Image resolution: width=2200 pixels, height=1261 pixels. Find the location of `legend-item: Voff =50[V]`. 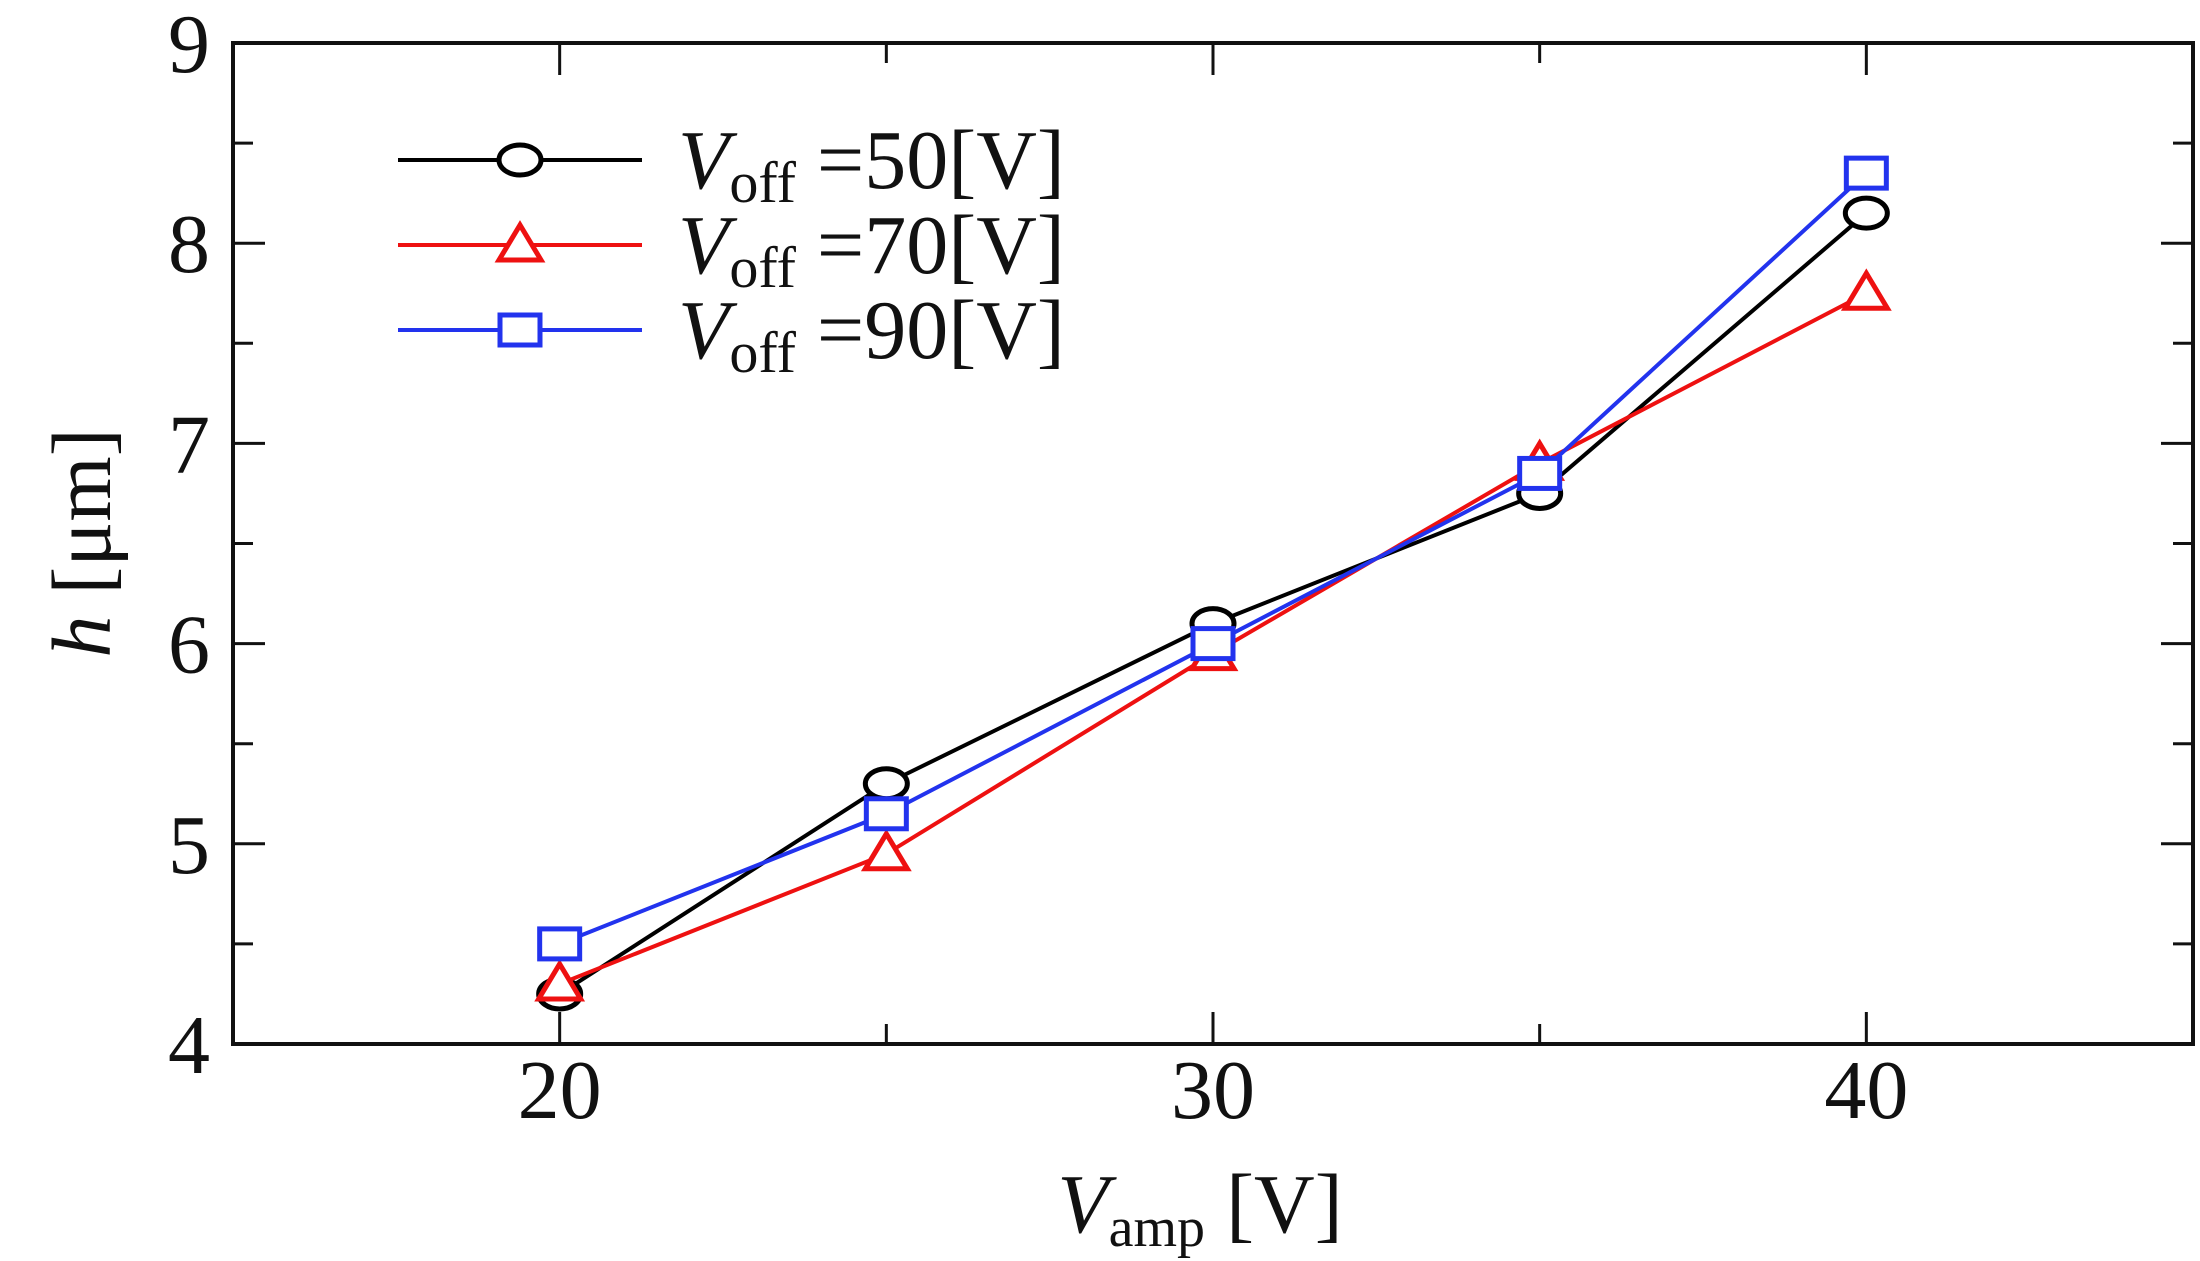

legend-item: Voff =50[V] is located at coordinates (731, 164).